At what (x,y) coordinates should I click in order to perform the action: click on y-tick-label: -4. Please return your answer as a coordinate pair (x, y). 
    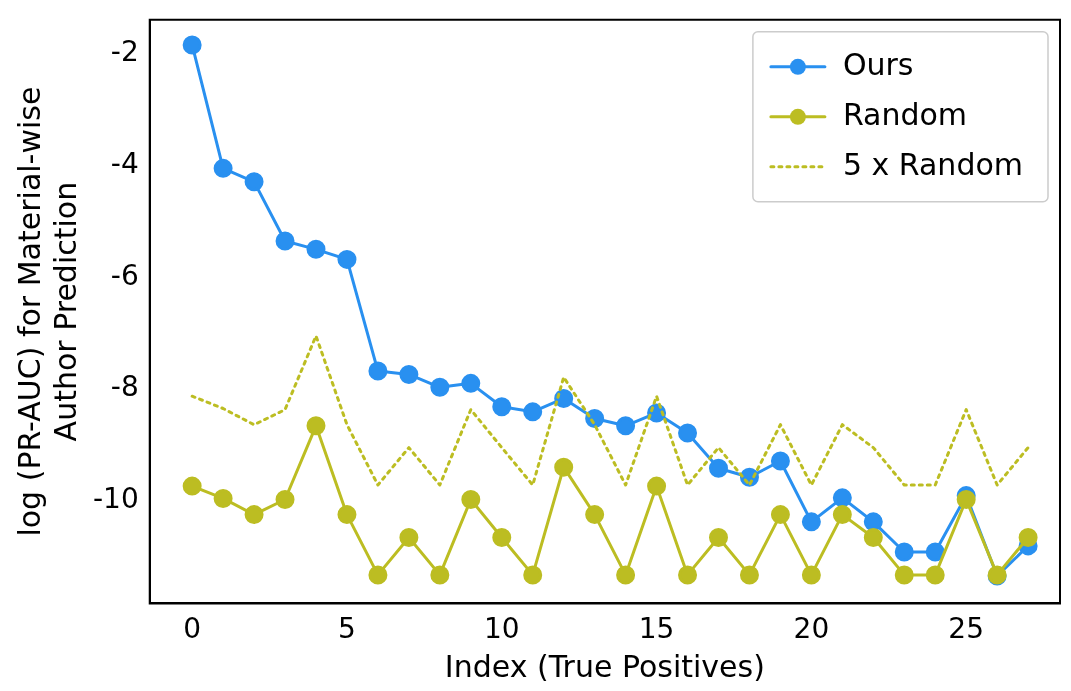
    Looking at the image, I should click on (124, 163).